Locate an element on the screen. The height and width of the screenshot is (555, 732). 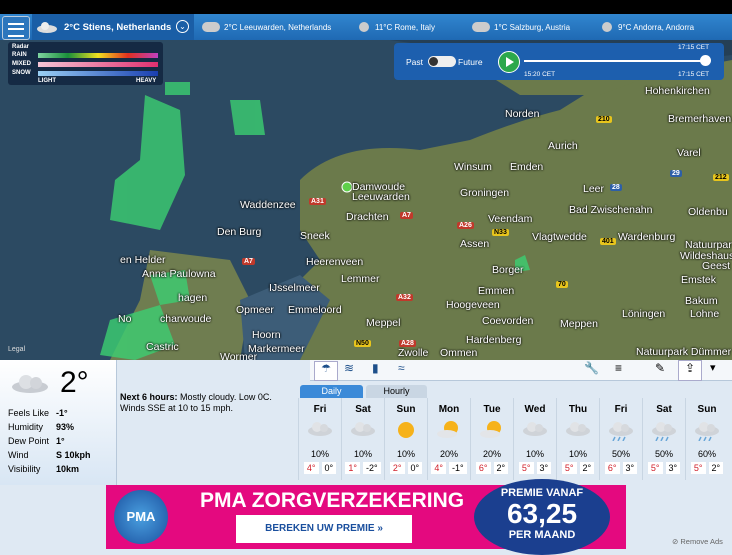
current-location: 2°C Stiens, Netherlands ⌄ is located at coordinates (113, 27).